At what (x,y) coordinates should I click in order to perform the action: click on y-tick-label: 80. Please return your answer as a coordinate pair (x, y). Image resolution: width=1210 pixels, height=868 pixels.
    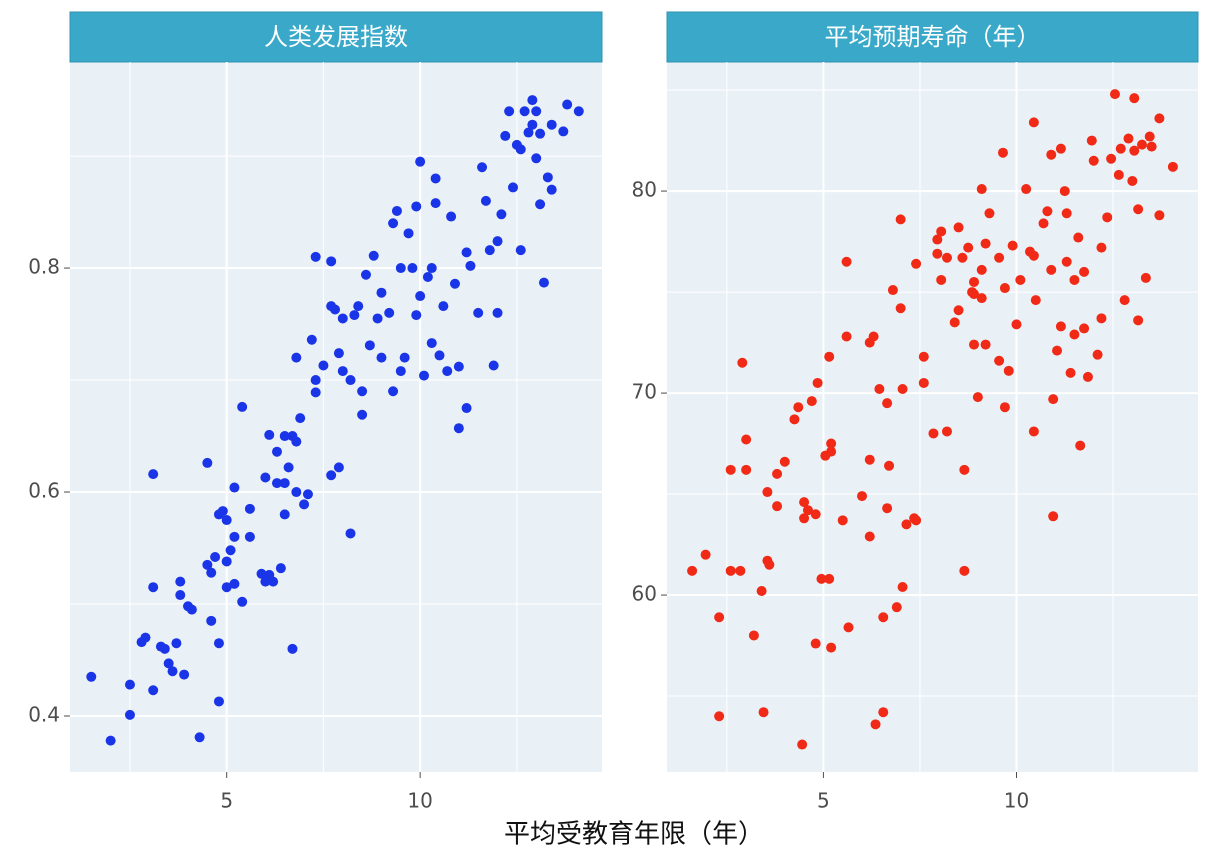
    Looking at the image, I should click on (644, 190).